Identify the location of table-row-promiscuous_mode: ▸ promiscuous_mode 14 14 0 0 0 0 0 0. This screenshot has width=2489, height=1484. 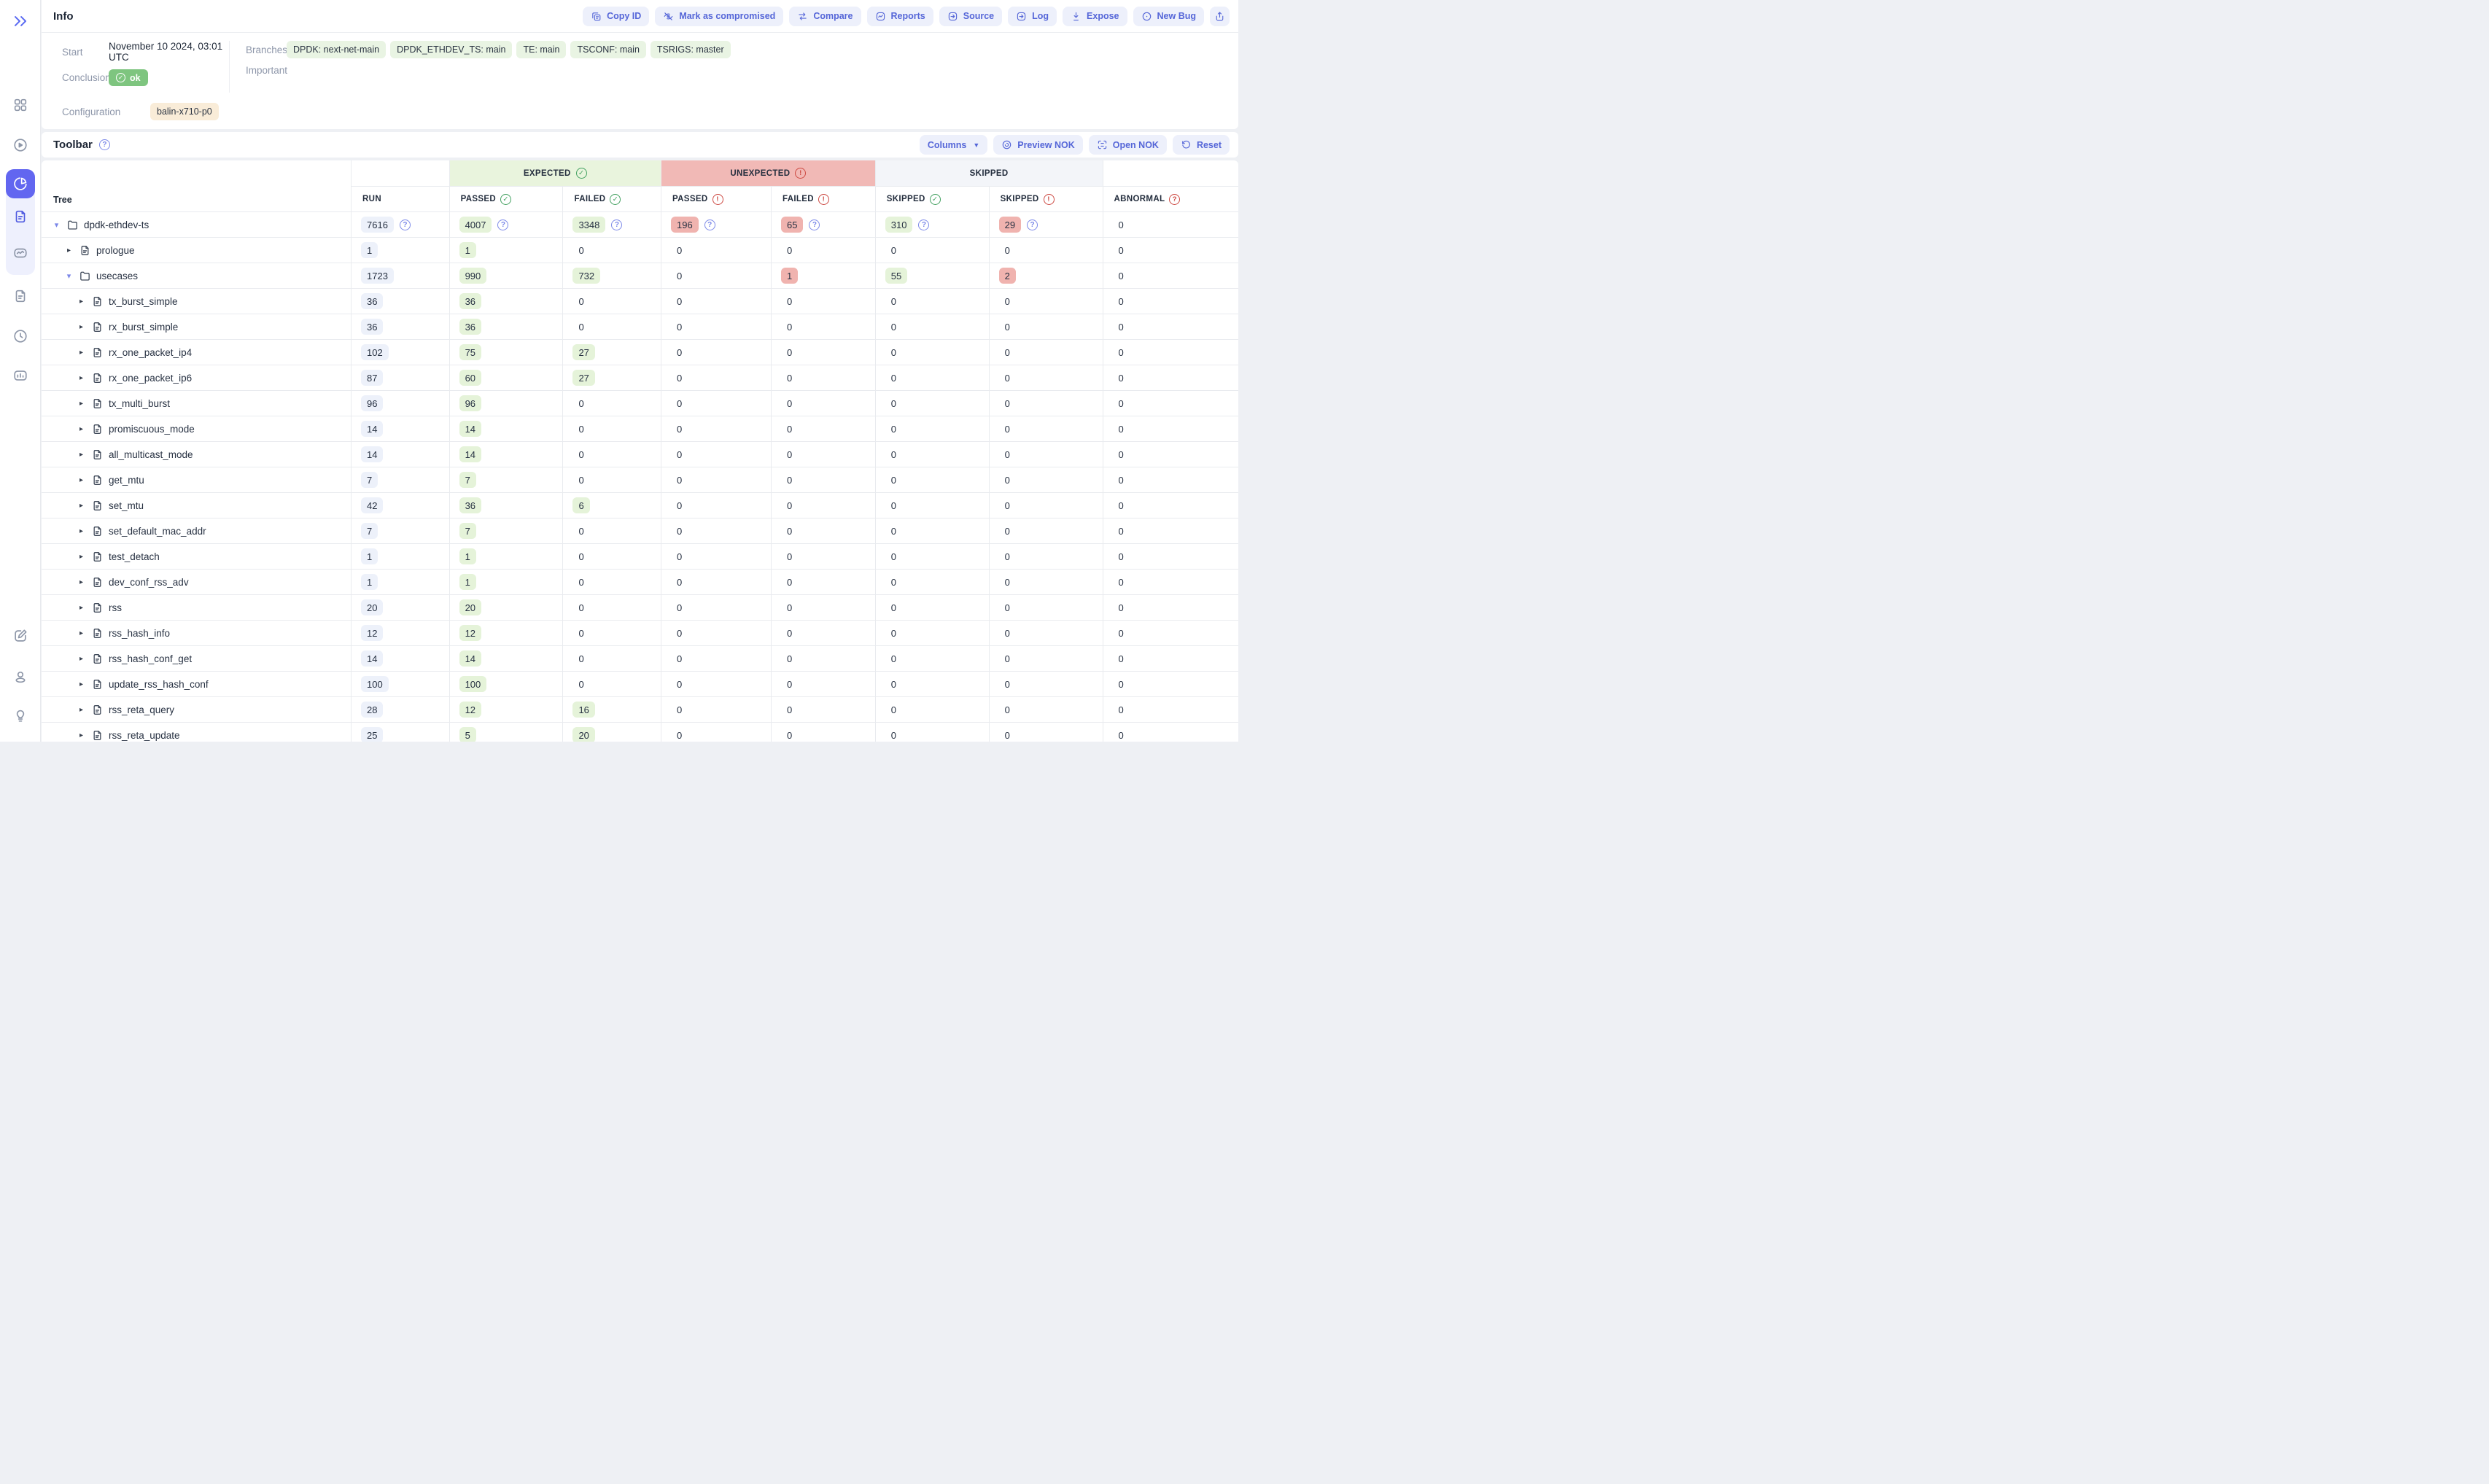
(640, 429).